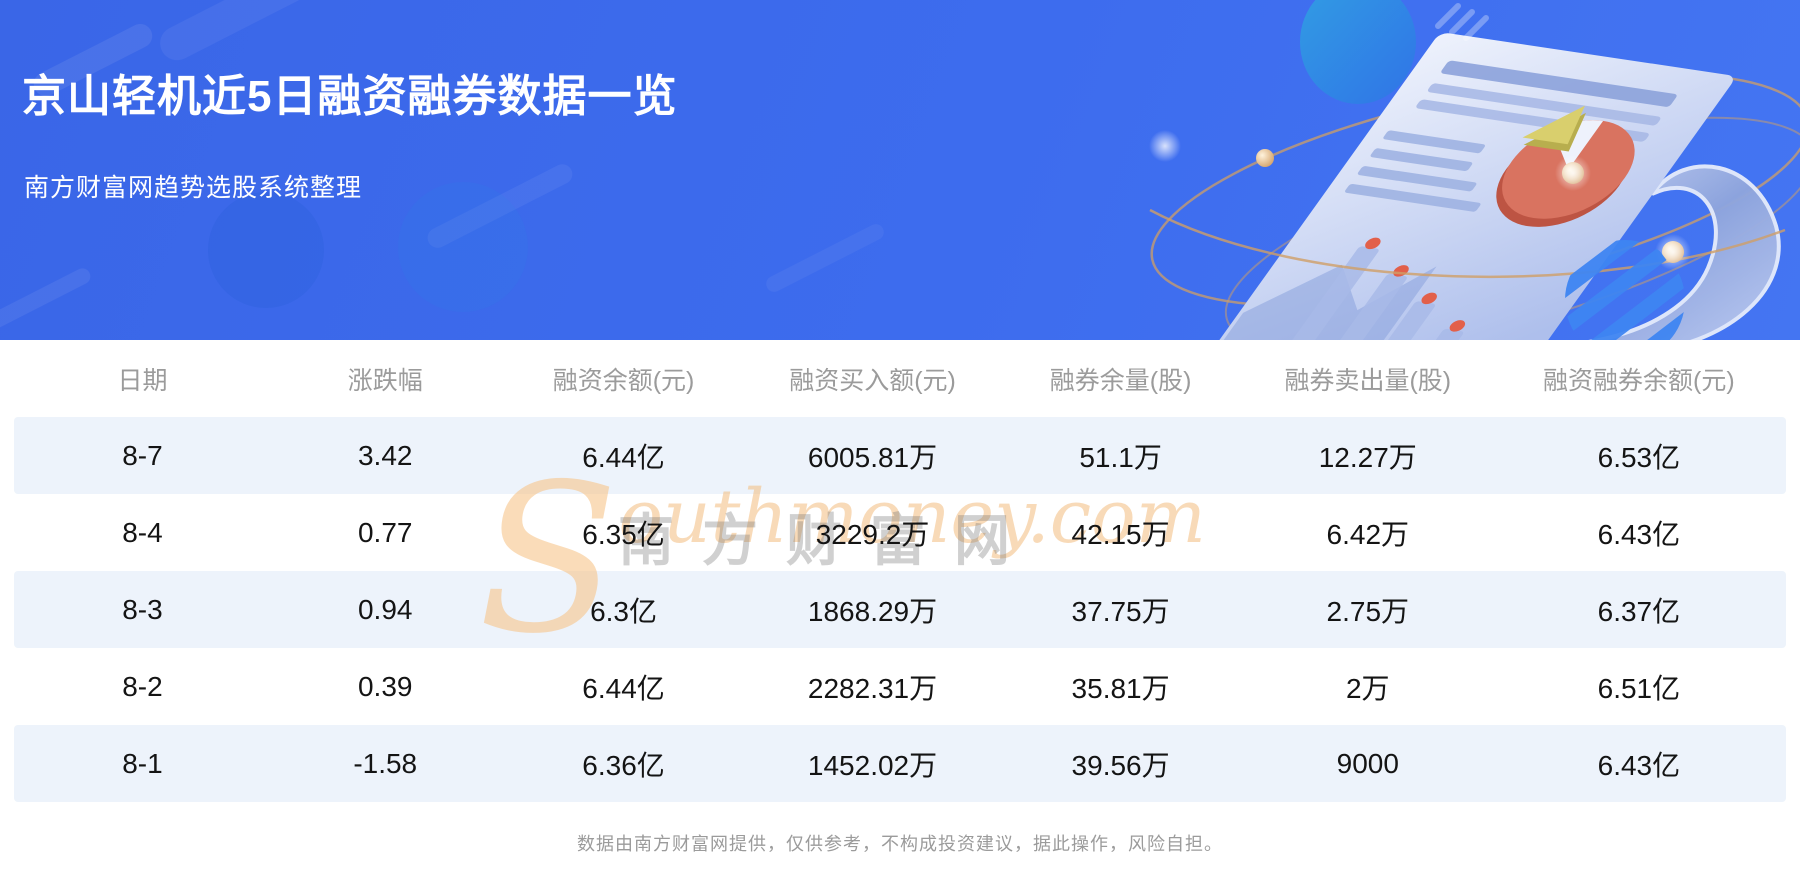  What do you see at coordinates (142, 532) in the screenshot?
I see `table-cell: 8-4` at bounding box center [142, 532].